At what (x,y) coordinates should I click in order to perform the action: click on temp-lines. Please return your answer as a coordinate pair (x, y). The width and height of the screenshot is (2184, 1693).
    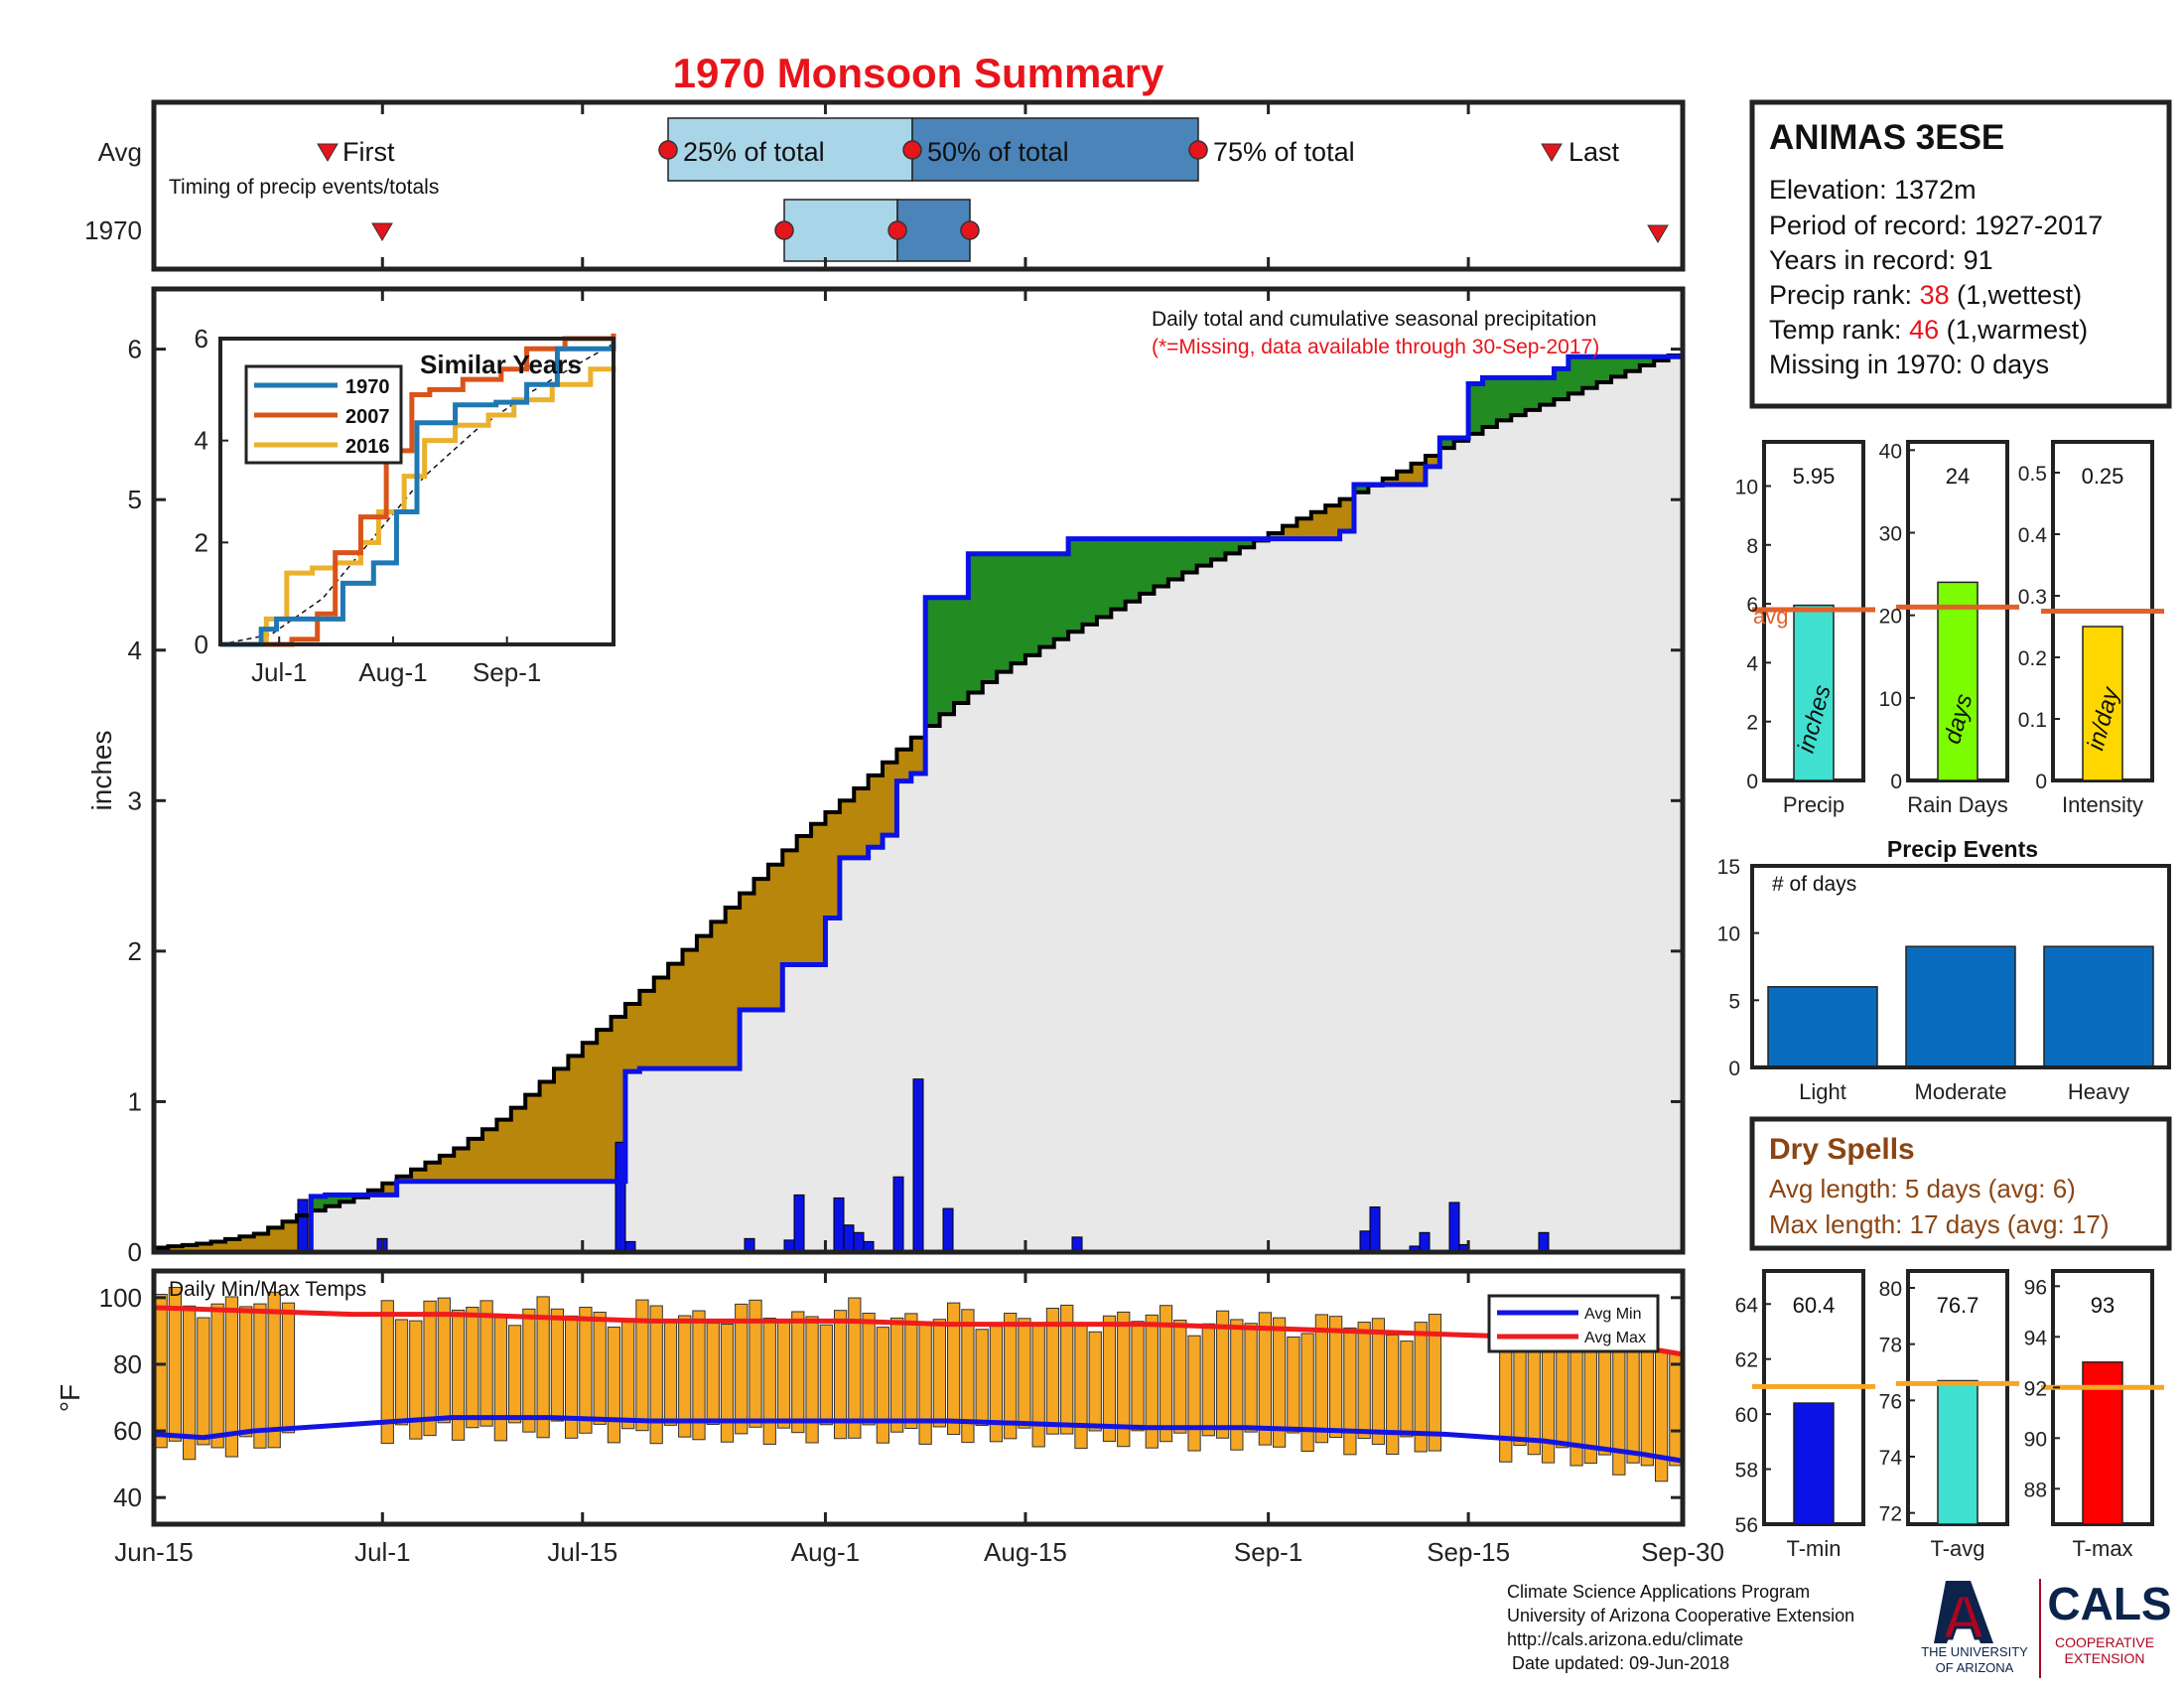
    Looking at the image, I should click on (918, 1384).